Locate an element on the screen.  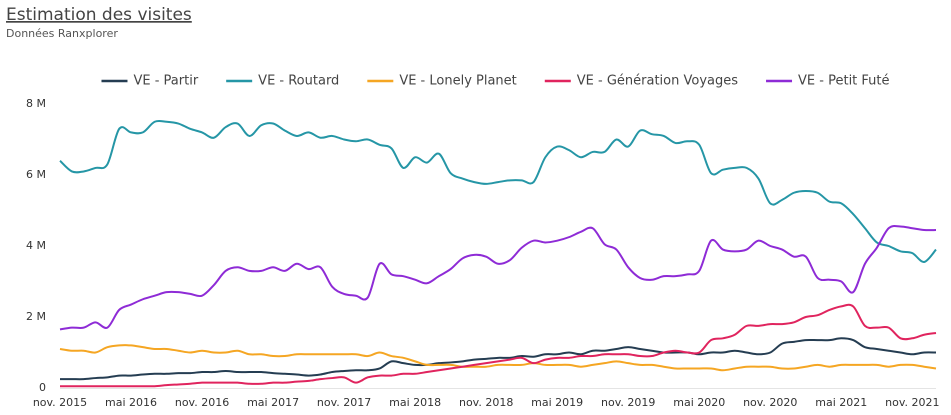
x-tick-label: nov. 2021 is located at coordinates (912, 402).